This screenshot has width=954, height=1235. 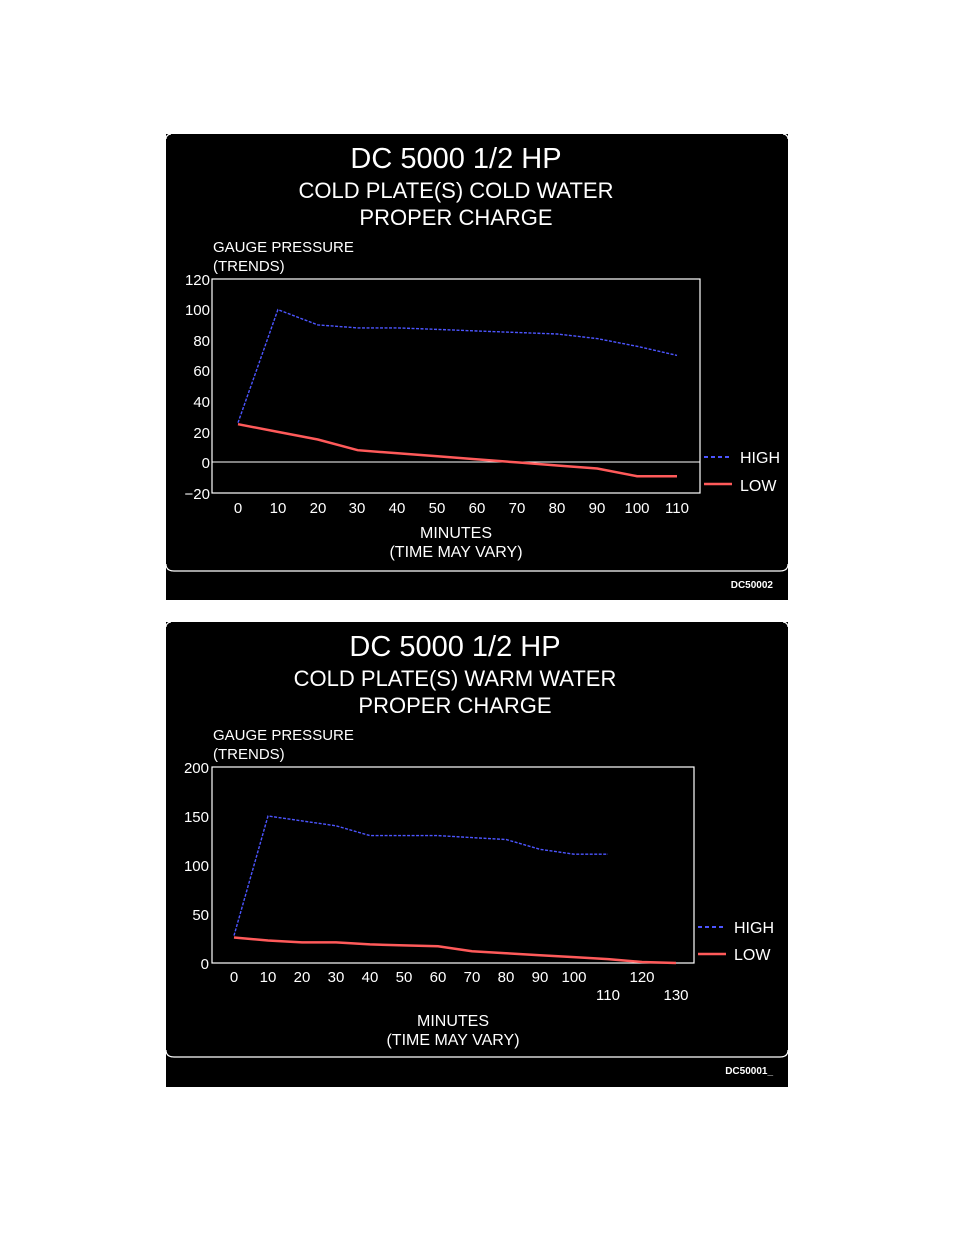 I want to click on chart-subtitle-1: COLD PLATE(S) WARM WATER, so click(x=455, y=678).